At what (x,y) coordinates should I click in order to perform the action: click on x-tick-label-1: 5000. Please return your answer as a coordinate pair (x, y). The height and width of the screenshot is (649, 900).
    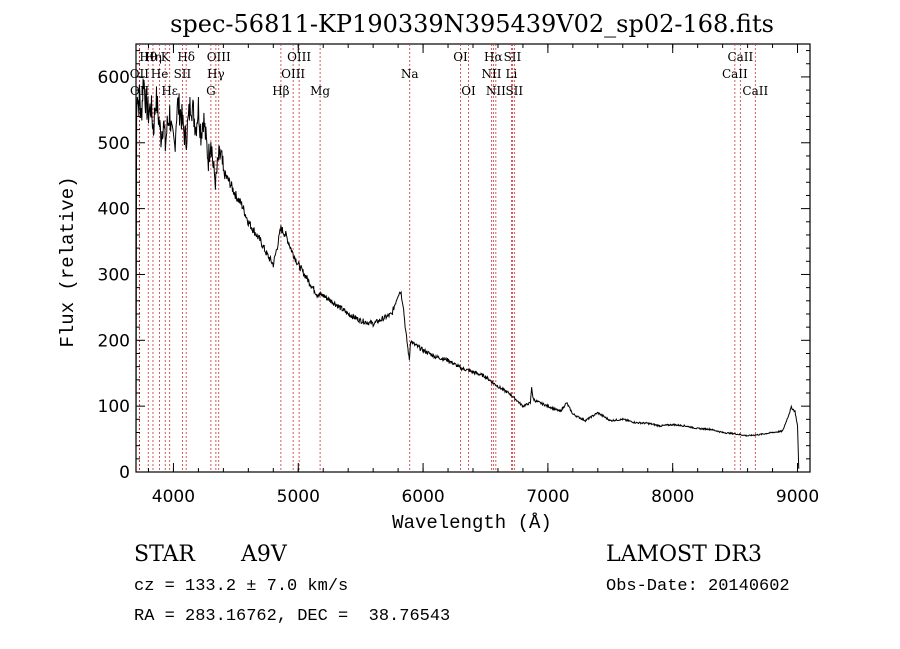
    Looking at the image, I should click on (298, 497).